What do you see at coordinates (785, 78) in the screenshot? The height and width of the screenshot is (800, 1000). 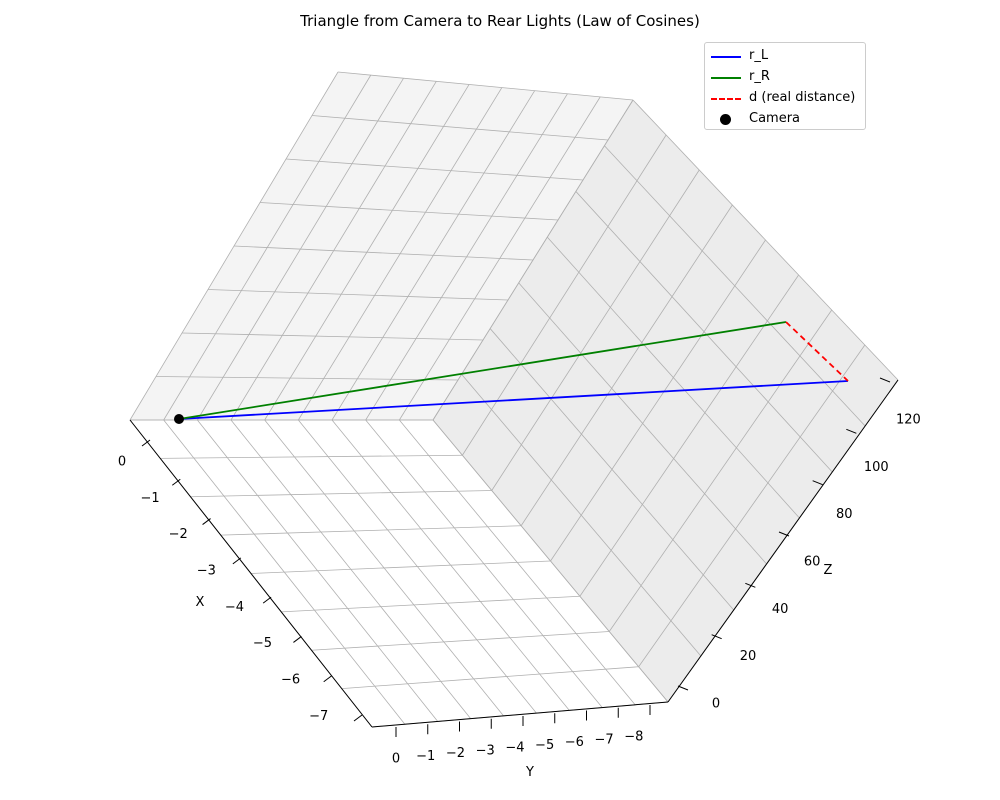 I see `legend-item: r_R` at bounding box center [785, 78].